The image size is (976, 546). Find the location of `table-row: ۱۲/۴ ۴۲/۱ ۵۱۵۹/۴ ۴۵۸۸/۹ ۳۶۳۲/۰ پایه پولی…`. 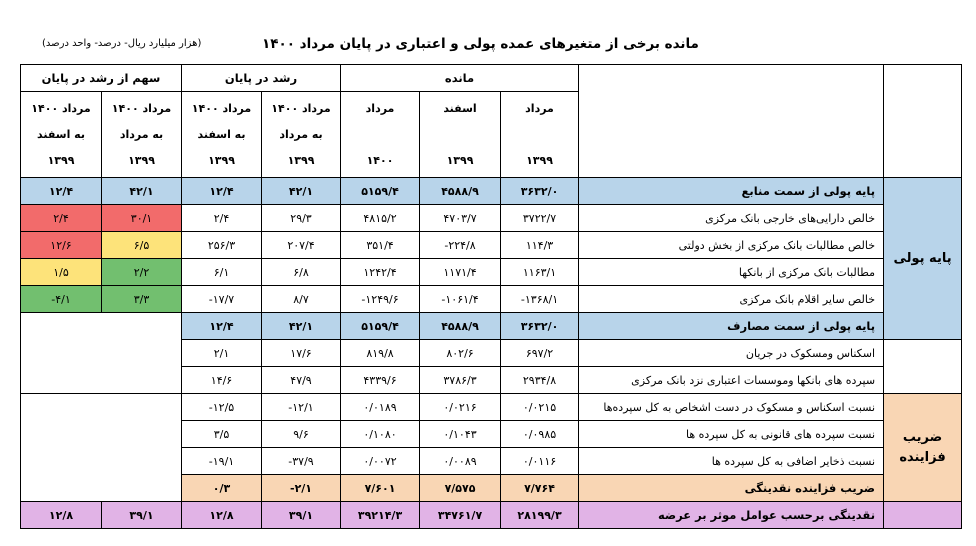

table-row: ۱۲/۴ ۴۲/۱ ۵۱۵۹/۴ ۴۵۸۸/۹ ۳۶۳۲/۰ پایه پولی… is located at coordinates (491, 353).